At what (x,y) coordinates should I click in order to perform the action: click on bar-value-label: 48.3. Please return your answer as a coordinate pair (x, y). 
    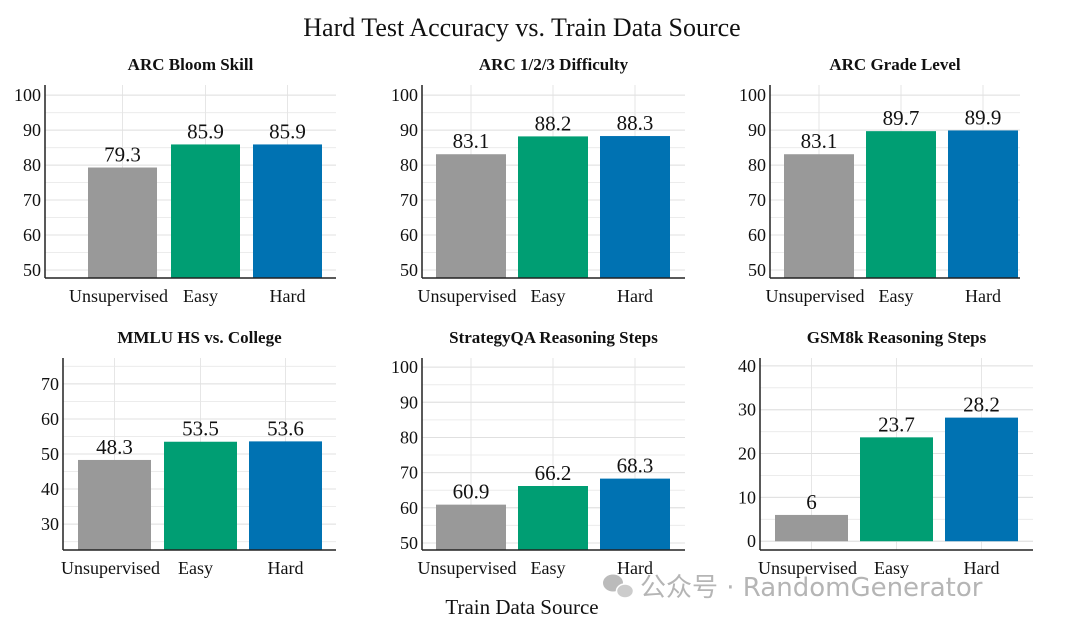
    Looking at the image, I should click on (114, 447).